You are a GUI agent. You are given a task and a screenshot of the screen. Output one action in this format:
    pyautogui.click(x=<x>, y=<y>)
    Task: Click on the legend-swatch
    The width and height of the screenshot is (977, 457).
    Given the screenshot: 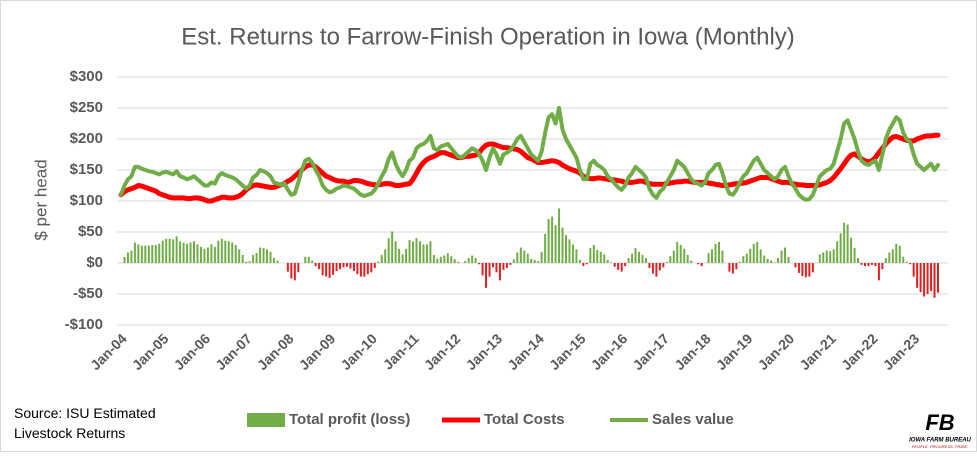 What is the action you would take?
    pyautogui.click(x=266, y=420)
    